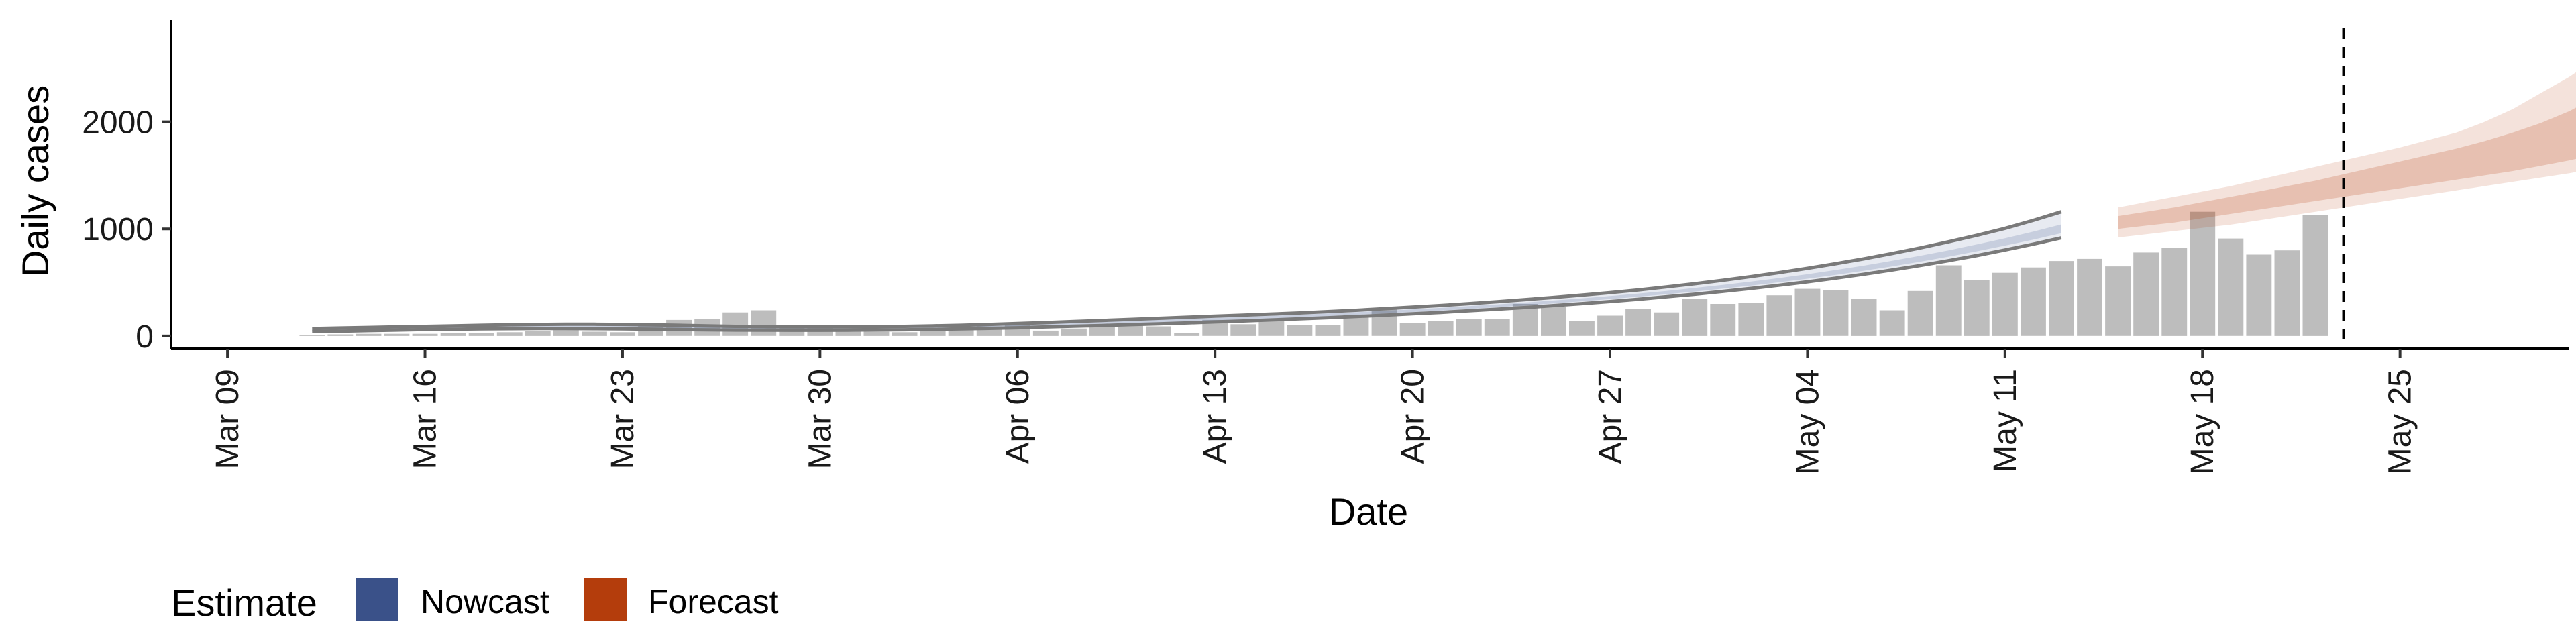 The width and height of the screenshot is (2576, 644). What do you see at coordinates (1610, 416) in the screenshot?
I see `x-tick-label: Apr 27` at bounding box center [1610, 416].